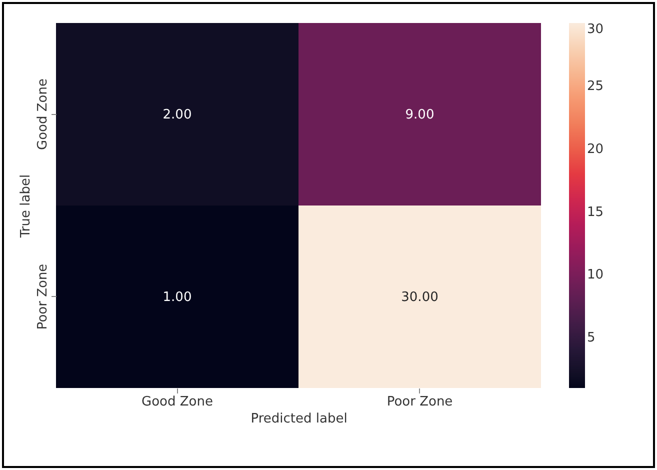 The height and width of the screenshot is (470, 657). What do you see at coordinates (595, 212) in the screenshot?
I see `color-bar-label: 15` at bounding box center [595, 212].